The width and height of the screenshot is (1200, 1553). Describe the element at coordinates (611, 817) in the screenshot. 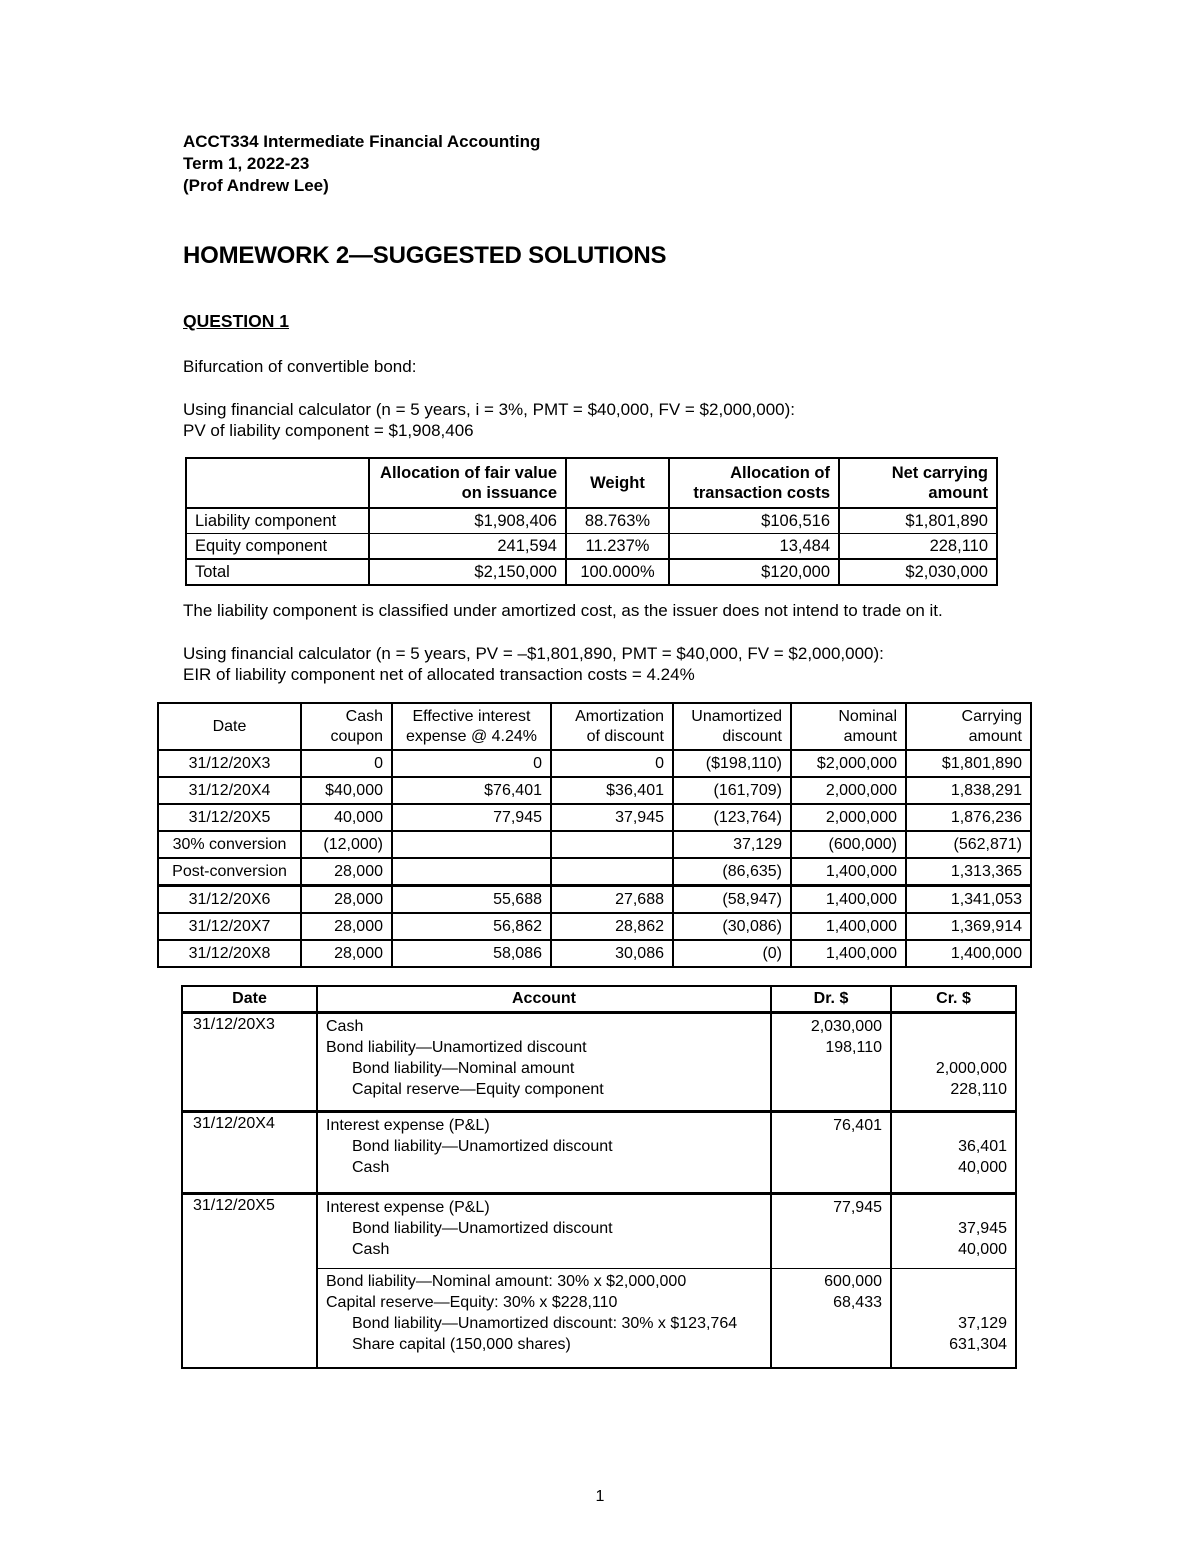

I see `amortization-cell: 37,945` at that location.